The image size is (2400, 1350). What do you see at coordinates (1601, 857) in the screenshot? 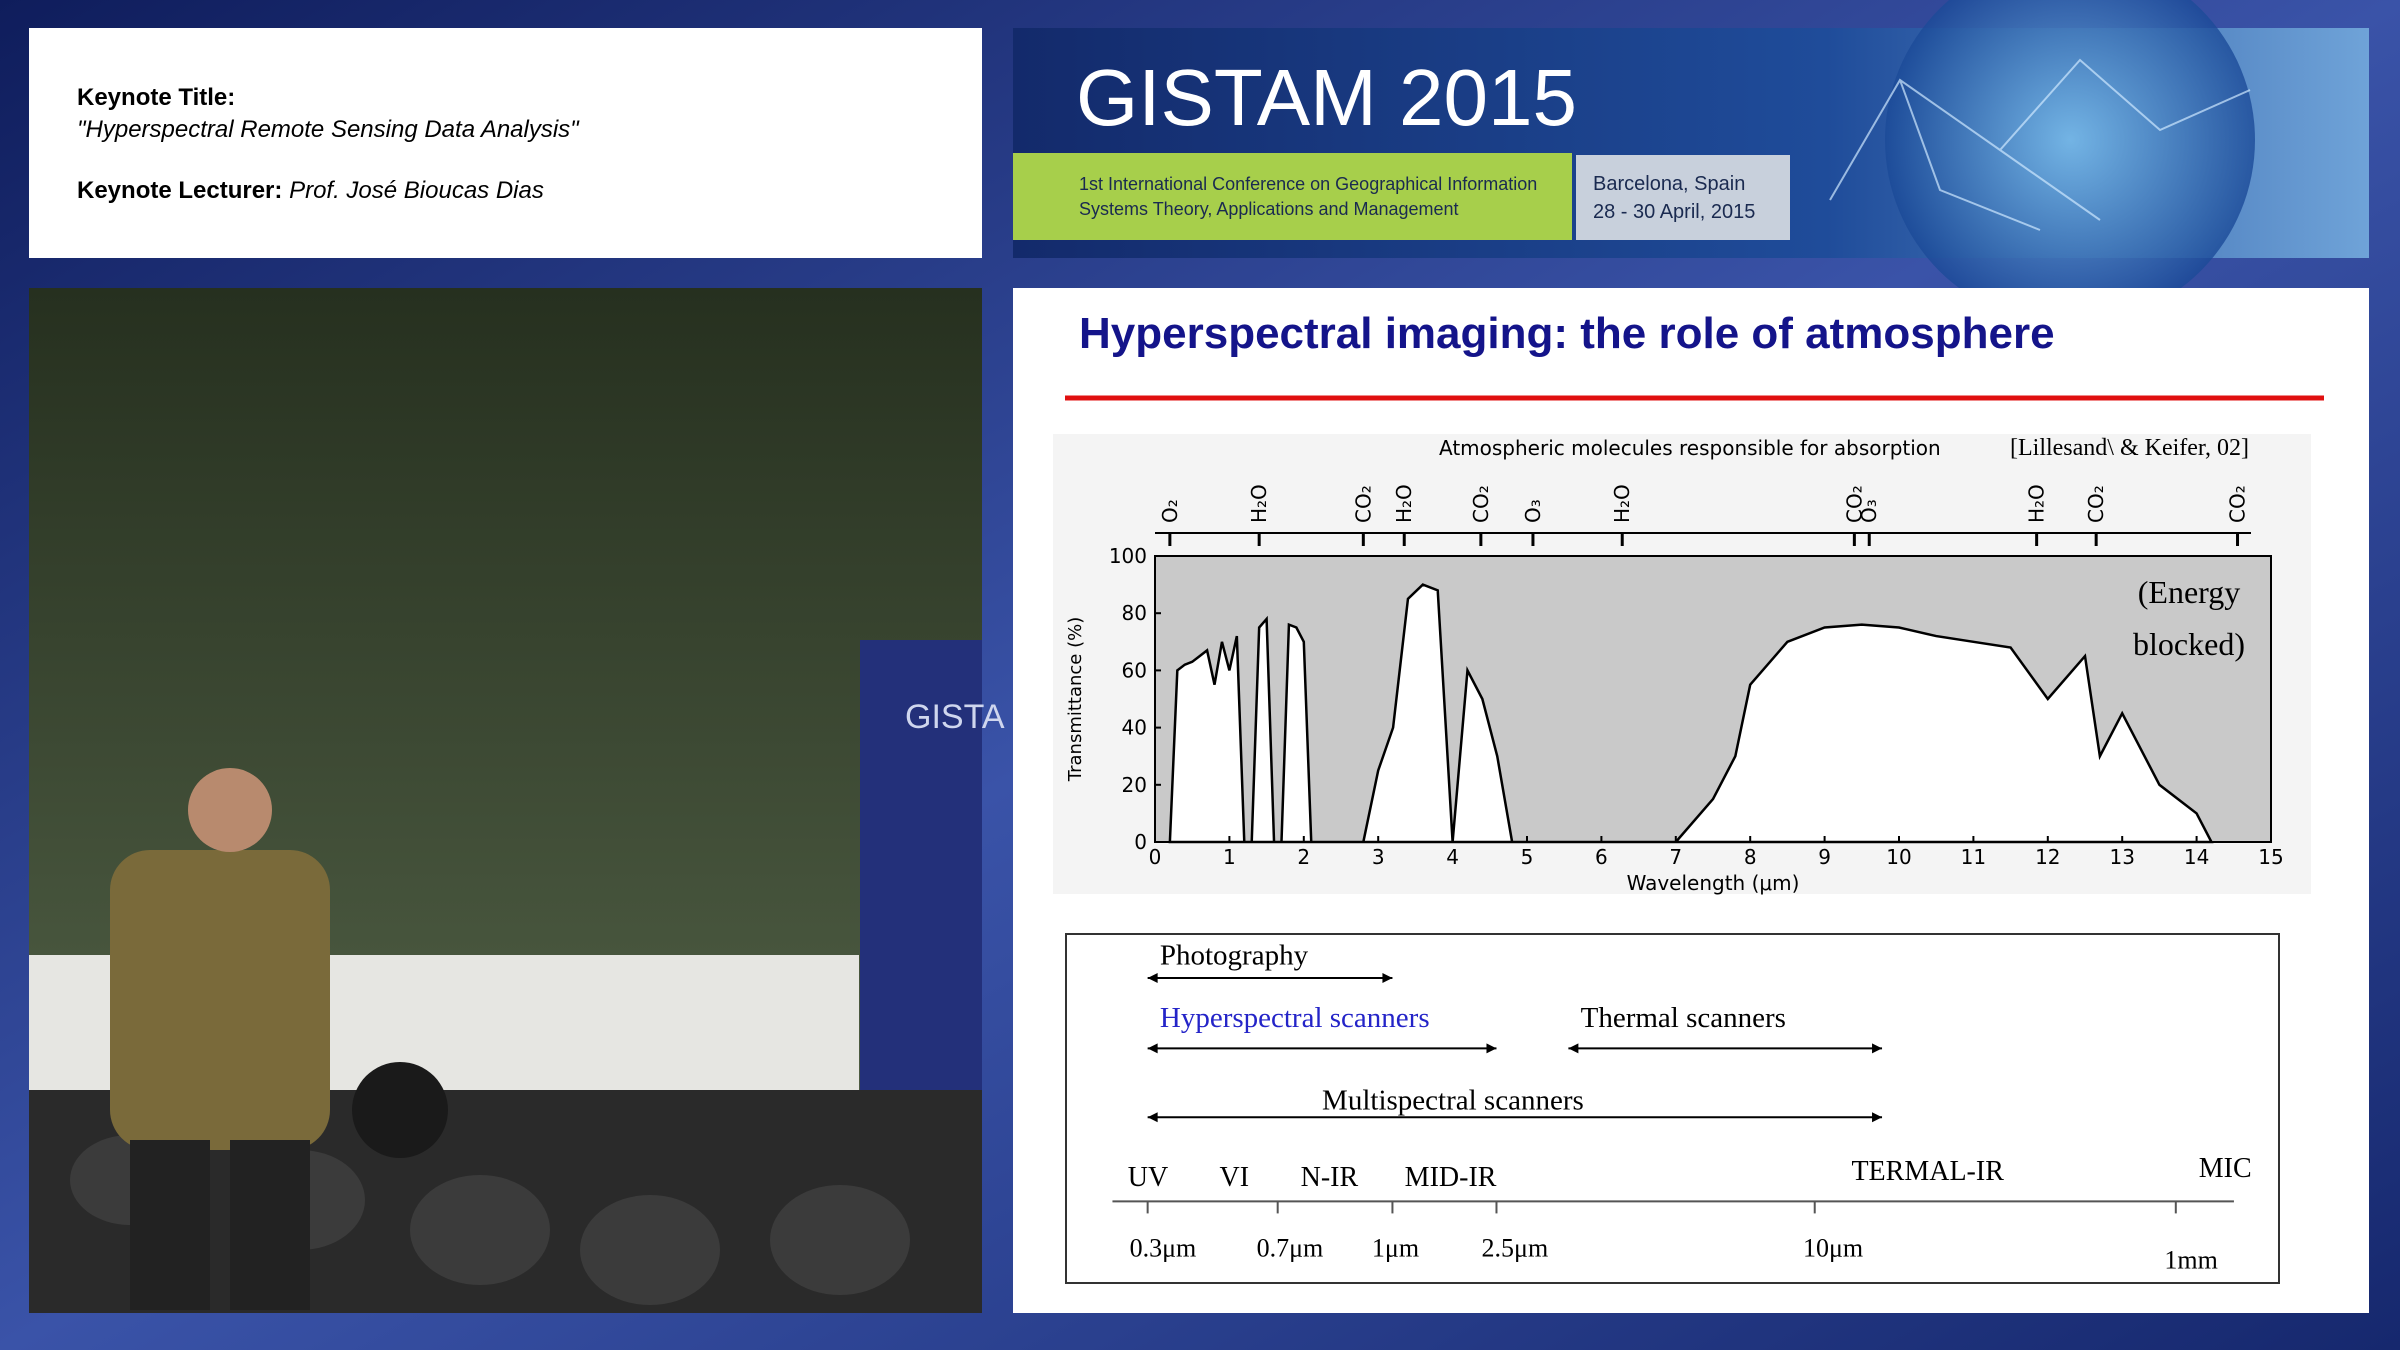
I see `x-tick-label: 6` at bounding box center [1601, 857].